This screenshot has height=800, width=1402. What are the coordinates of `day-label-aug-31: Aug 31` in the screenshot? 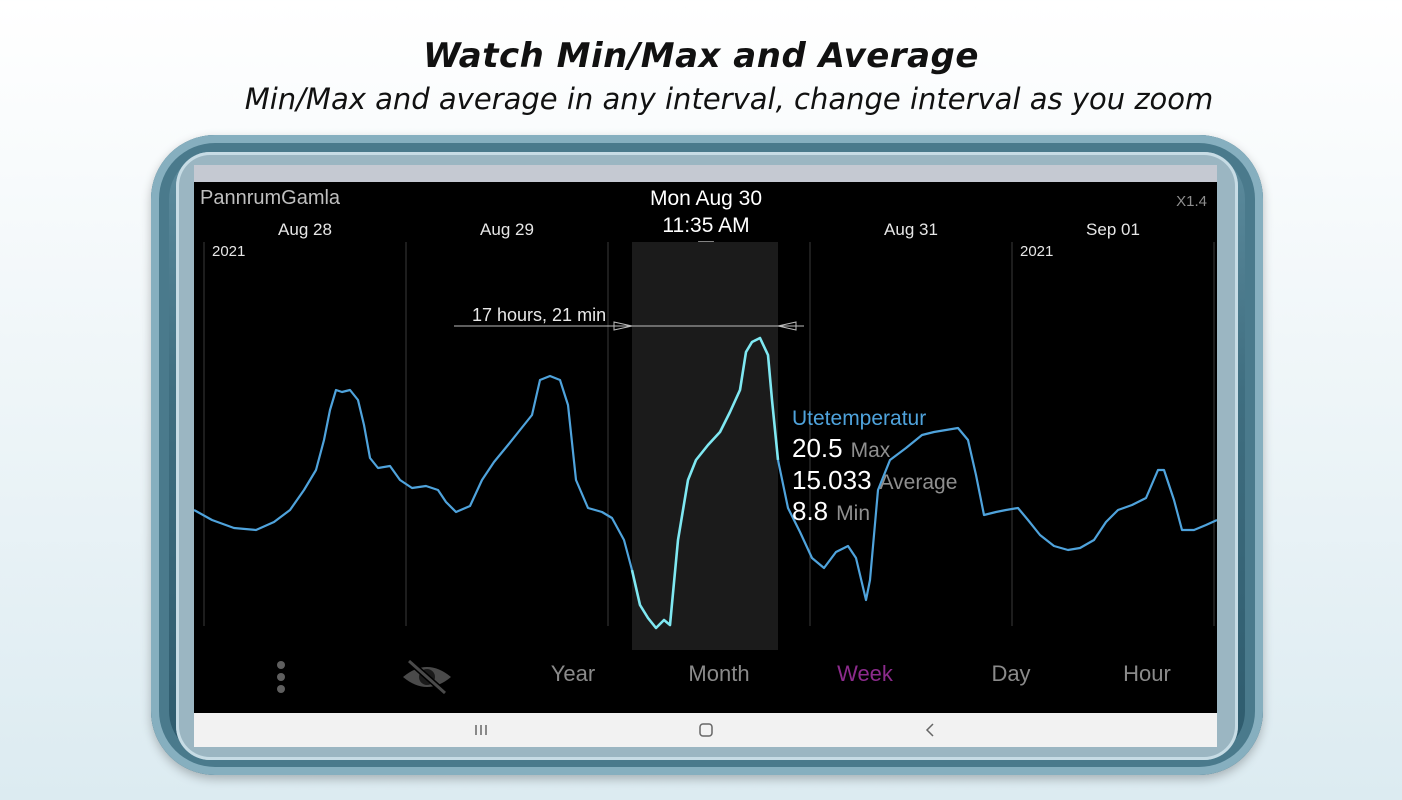 It's located at (911, 229).